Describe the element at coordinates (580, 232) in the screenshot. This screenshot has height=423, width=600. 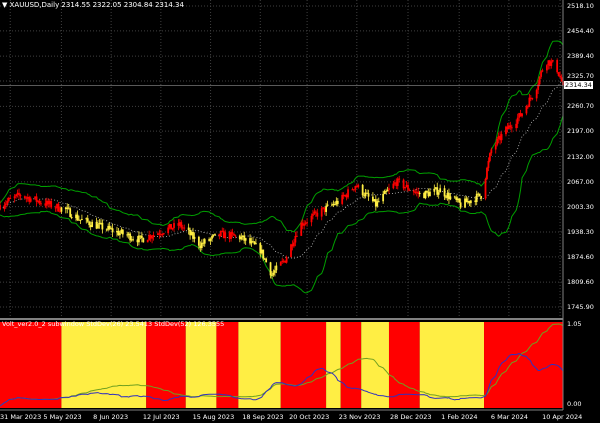
I see `price-tick-label: 1938.30` at that location.